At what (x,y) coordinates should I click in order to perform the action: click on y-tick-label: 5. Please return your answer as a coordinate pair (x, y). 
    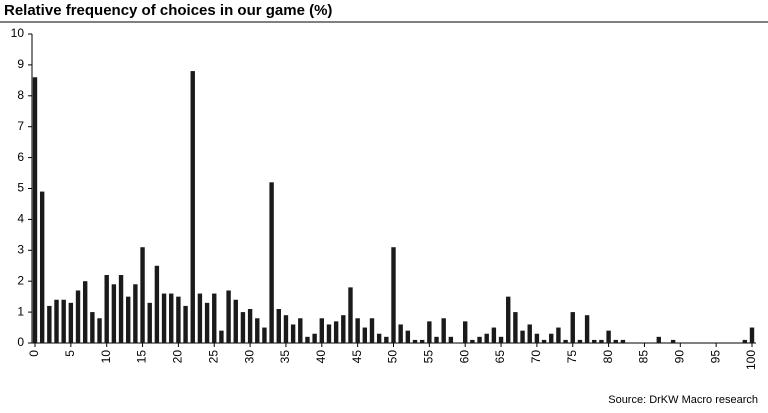
    Looking at the image, I should click on (20, 188).